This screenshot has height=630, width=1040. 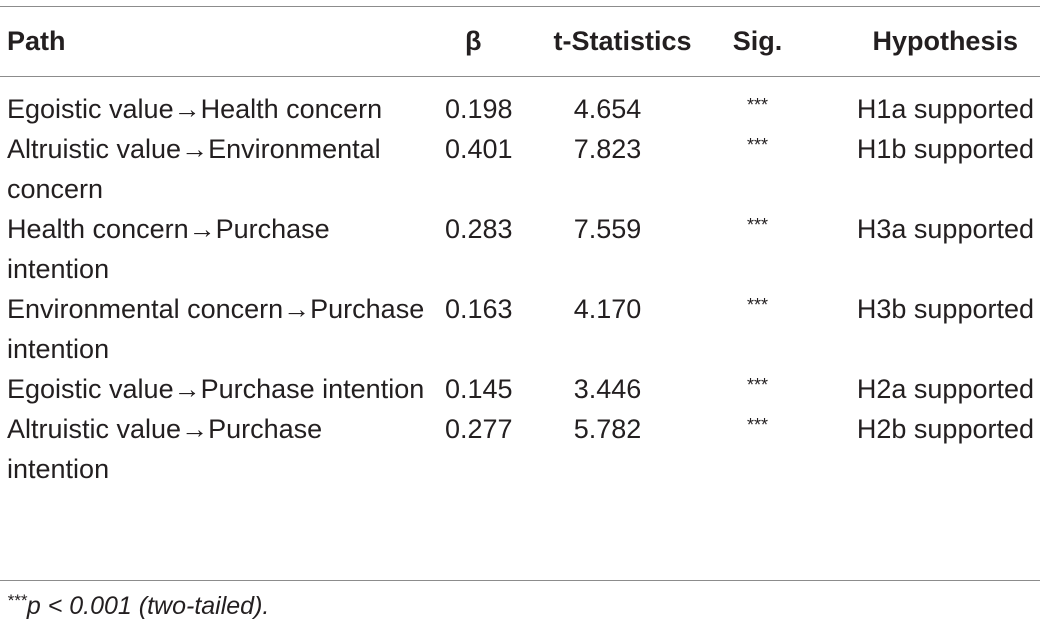 I want to click on cell-path: Egoistic value→Purchase intention, so click(x=216, y=389).